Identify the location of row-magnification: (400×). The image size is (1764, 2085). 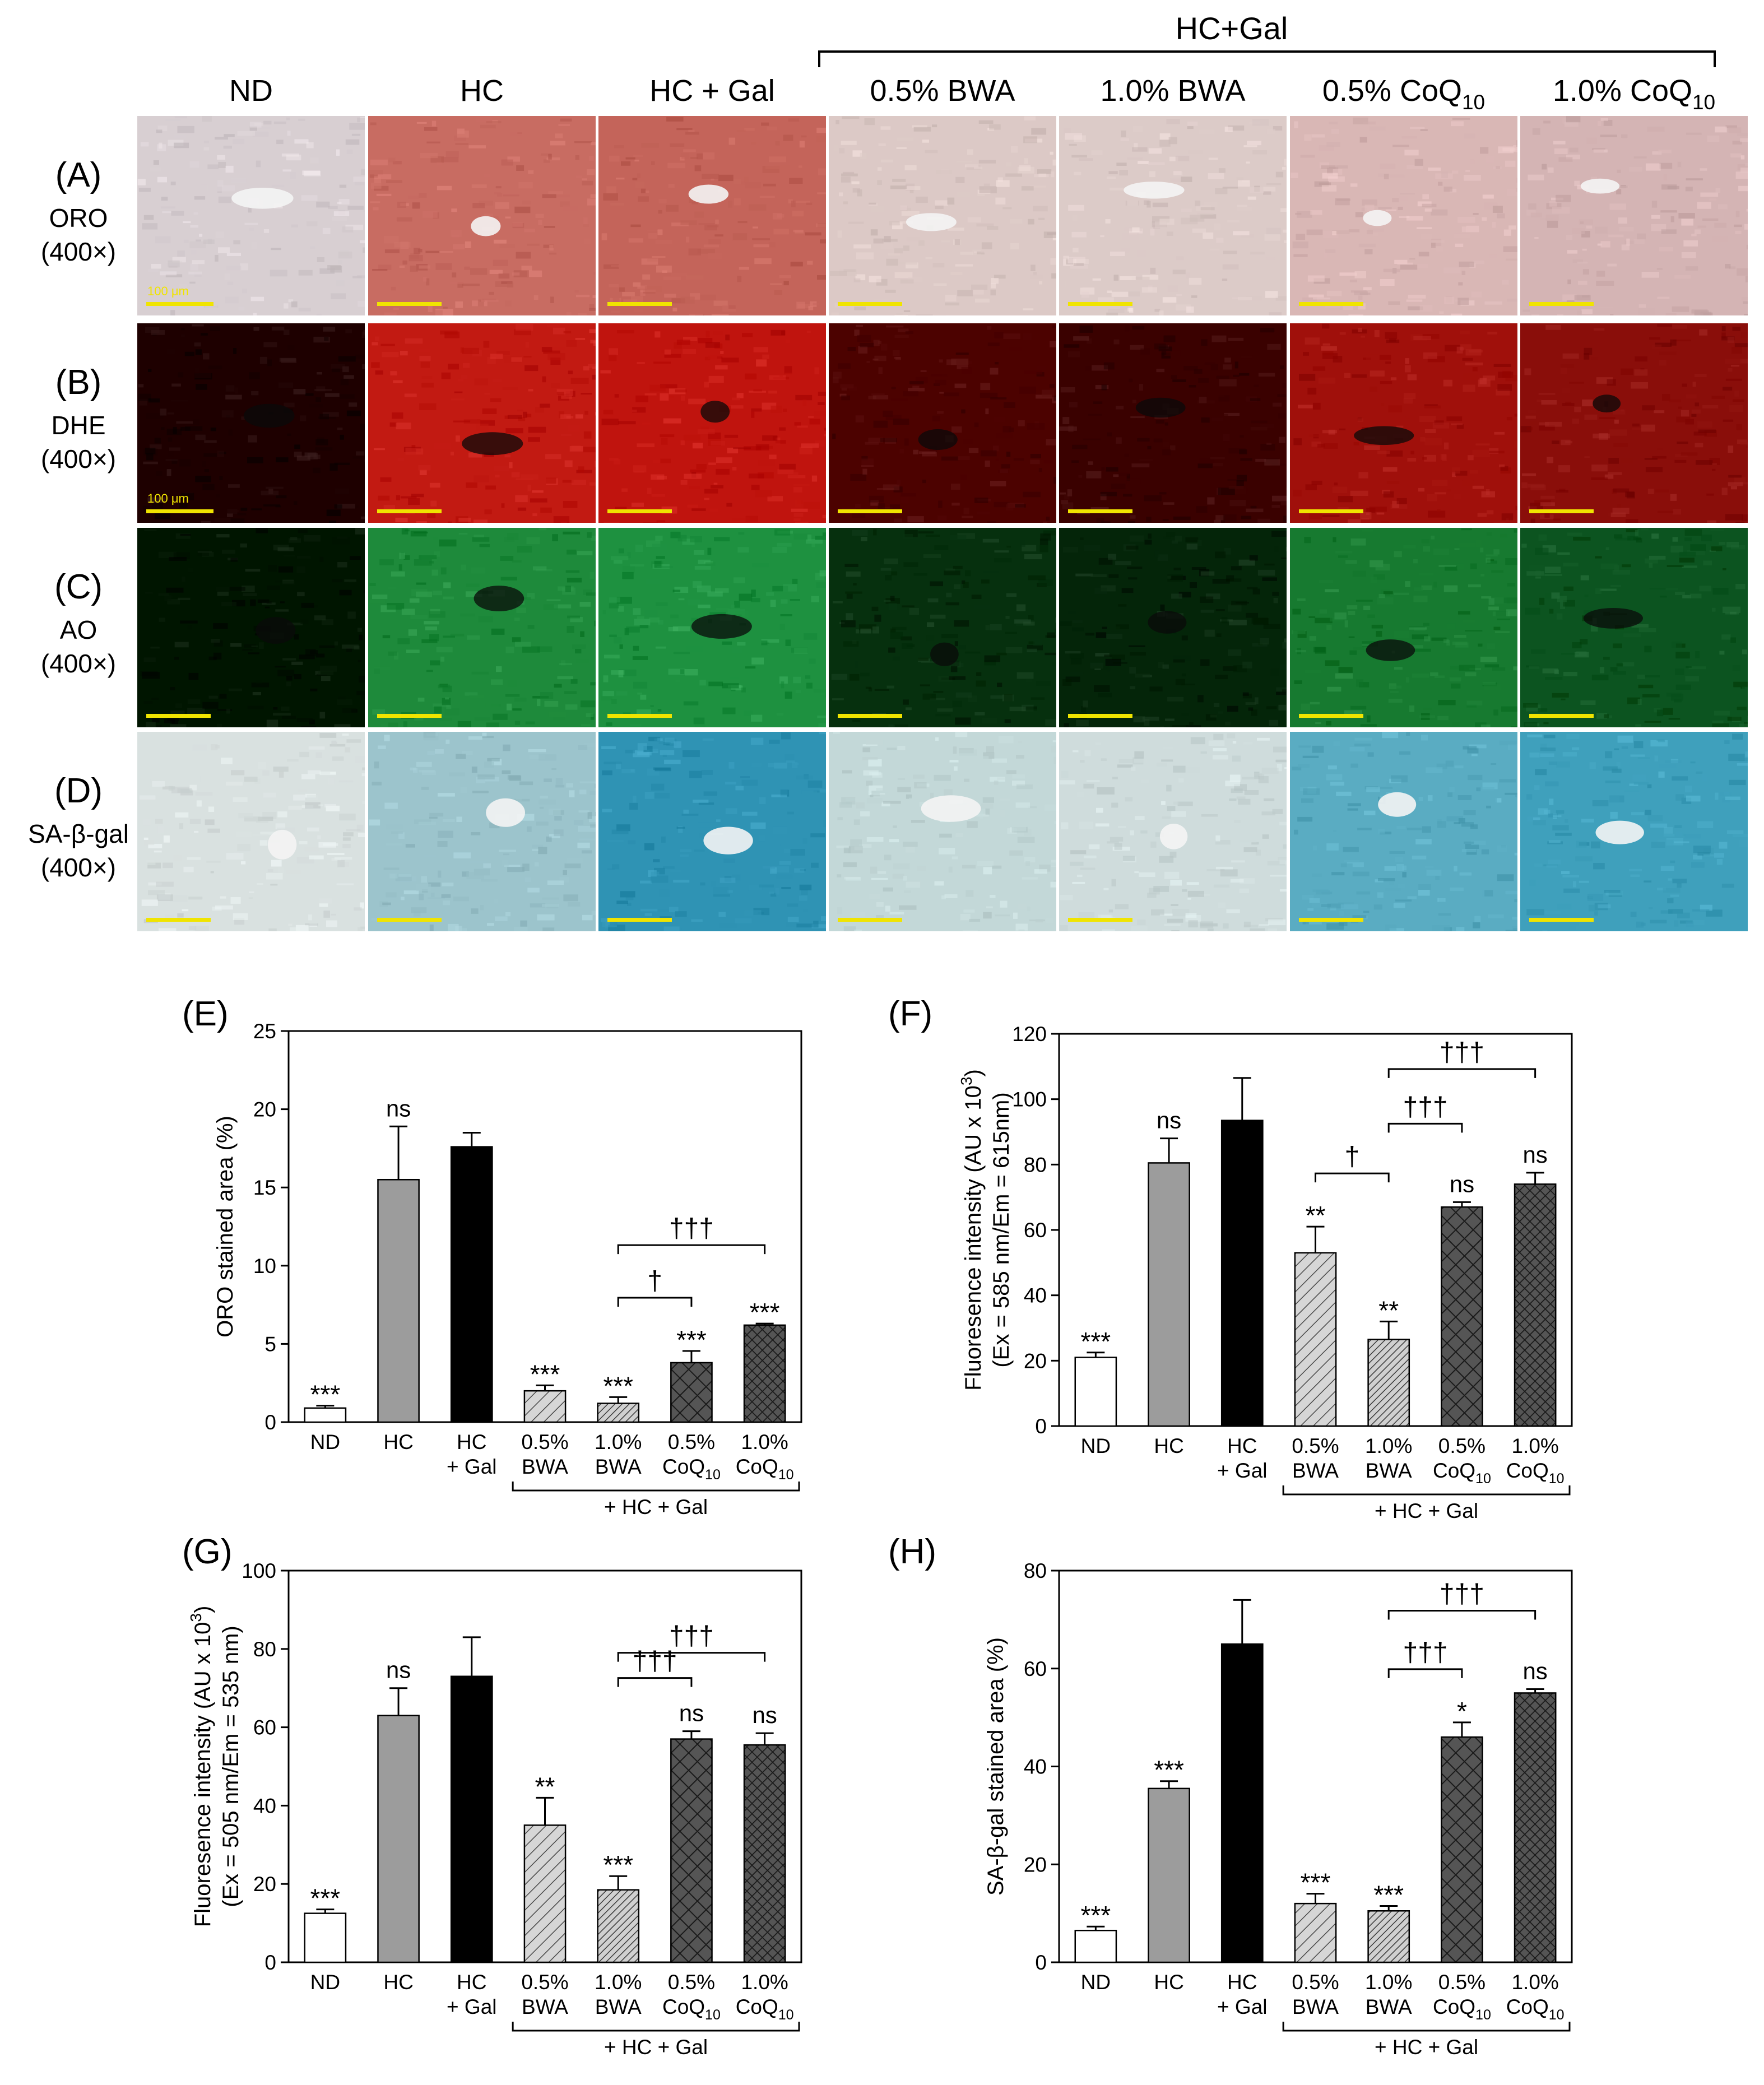
(78, 868).